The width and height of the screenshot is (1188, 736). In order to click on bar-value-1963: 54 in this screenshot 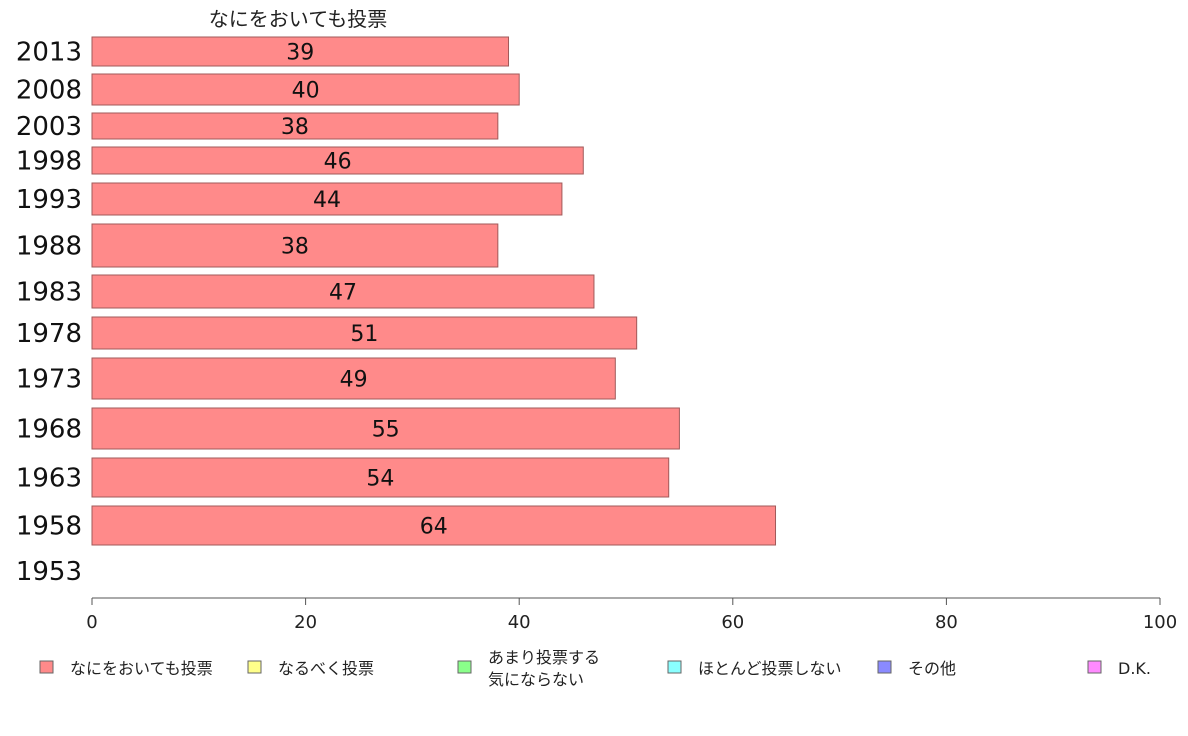, I will do `click(380, 479)`.